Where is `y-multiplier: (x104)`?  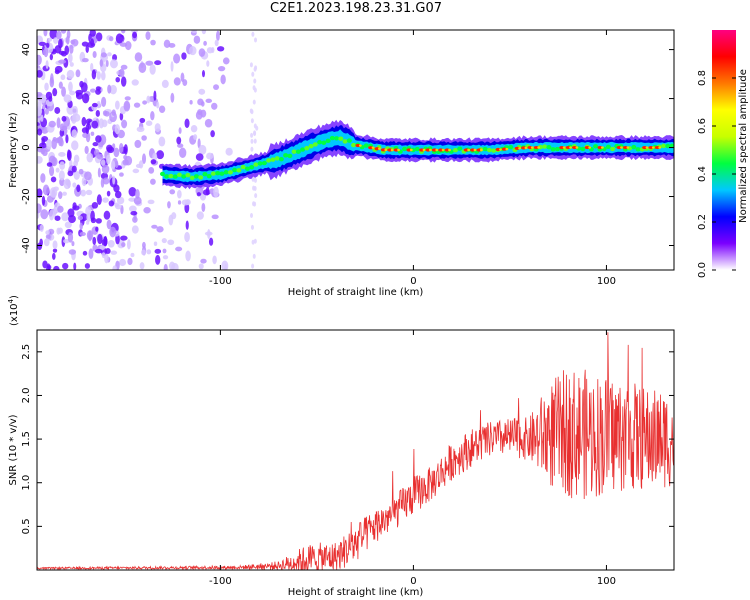 y-multiplier: (x104) is located at coordinates (13, 310).